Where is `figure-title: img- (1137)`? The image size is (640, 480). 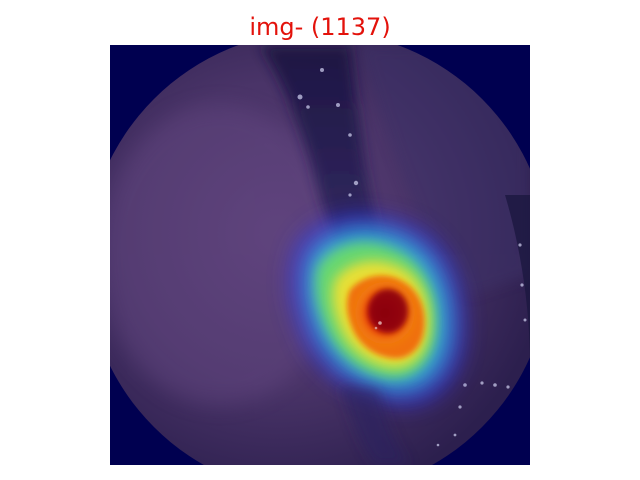
figure-title: img- (1137) is located at coordinates (320, 27).